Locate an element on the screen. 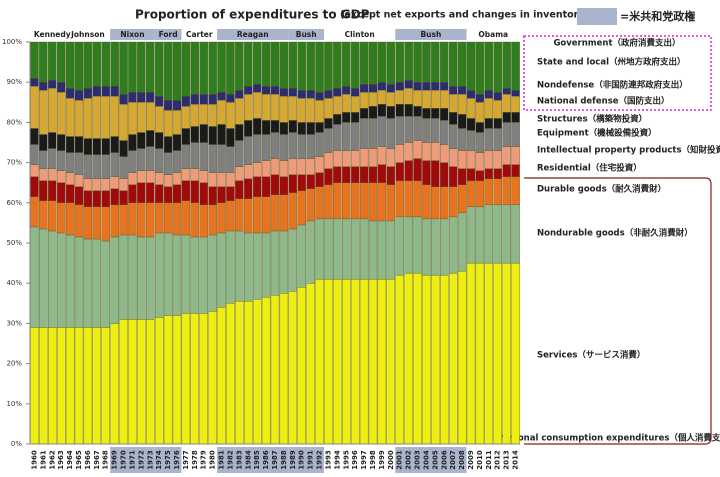  x-tick-label: 1979 is located at coordinates (204, 460).